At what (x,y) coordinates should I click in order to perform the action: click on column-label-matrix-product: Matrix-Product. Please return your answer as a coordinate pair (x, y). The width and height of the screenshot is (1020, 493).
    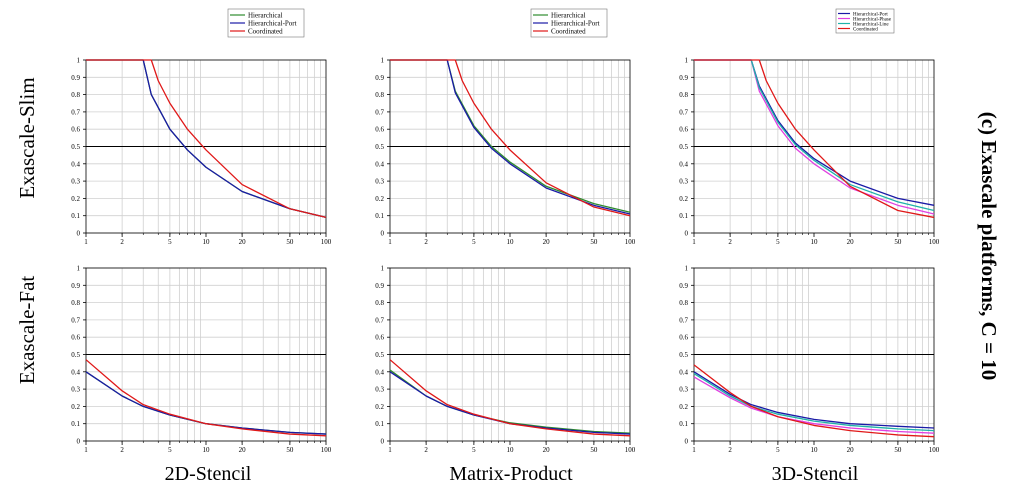
    Looking at the image, I should click on (511, 474).